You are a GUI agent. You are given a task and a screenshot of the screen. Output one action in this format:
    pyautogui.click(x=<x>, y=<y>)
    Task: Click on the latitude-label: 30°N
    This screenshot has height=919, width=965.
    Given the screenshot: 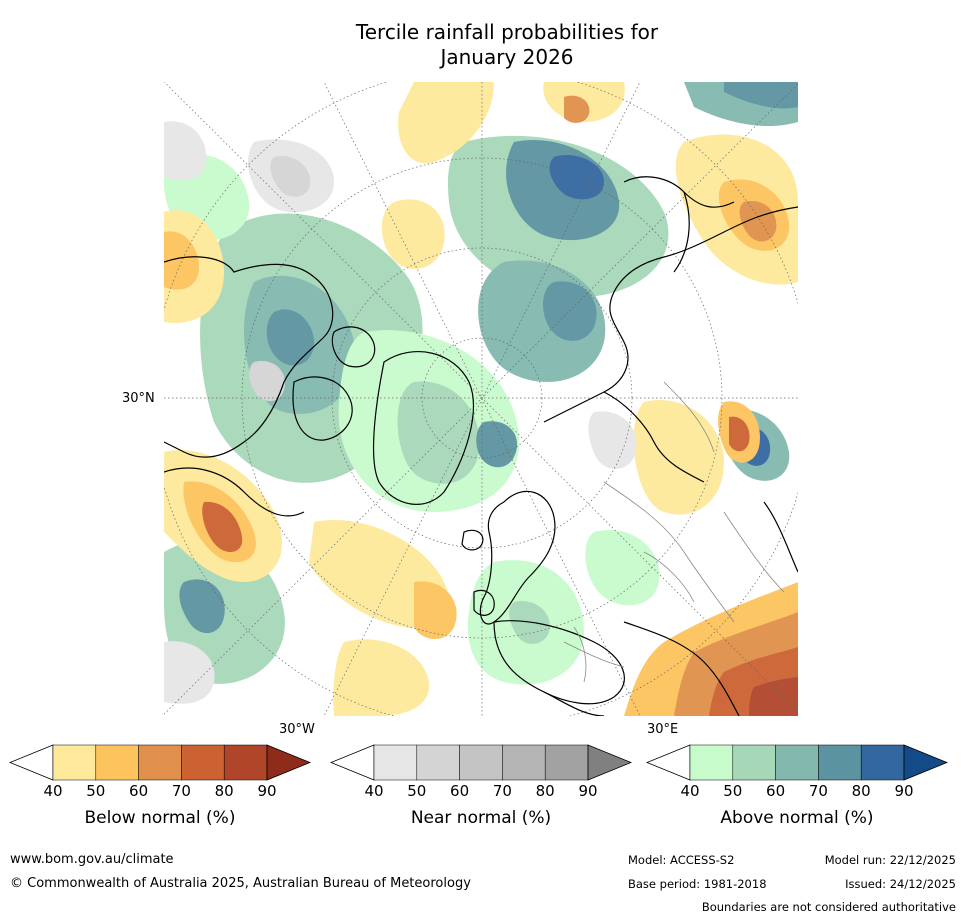 What is the action you would take?
    pyautogui.click(x=138, y=398)
    